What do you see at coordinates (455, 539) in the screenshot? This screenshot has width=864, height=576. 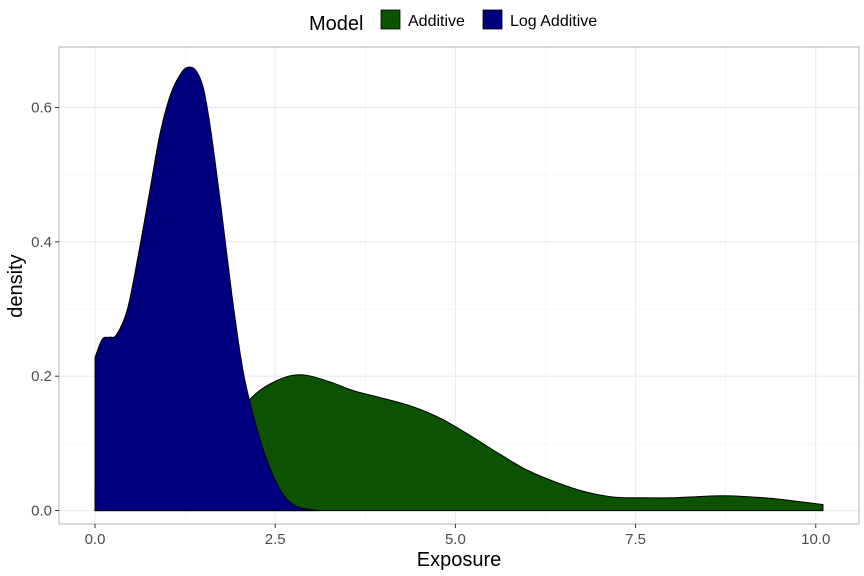 I see `x-tick-label: 5.0` at bounding box center [455, 539].